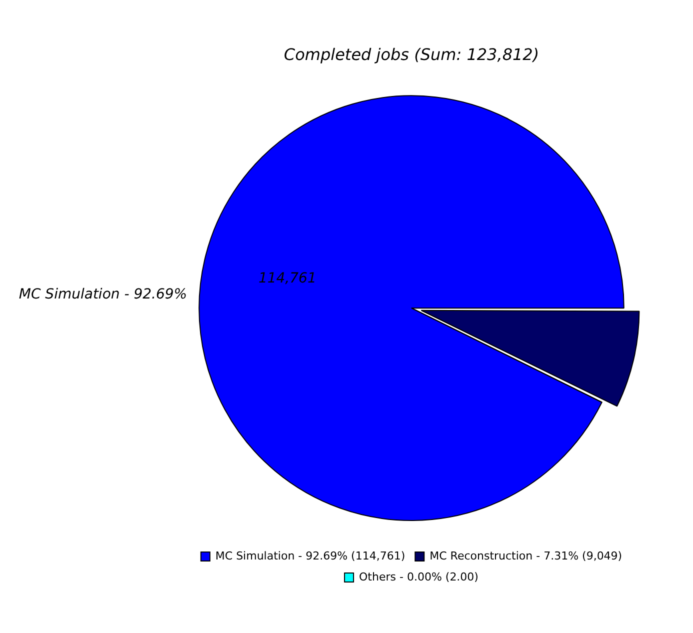 The image size is (693, 633). Describe the element at coordinates (310, 555) in the screenshot. I see `legend-label: MC Simulation - 92.69% (114,761)` at that location.